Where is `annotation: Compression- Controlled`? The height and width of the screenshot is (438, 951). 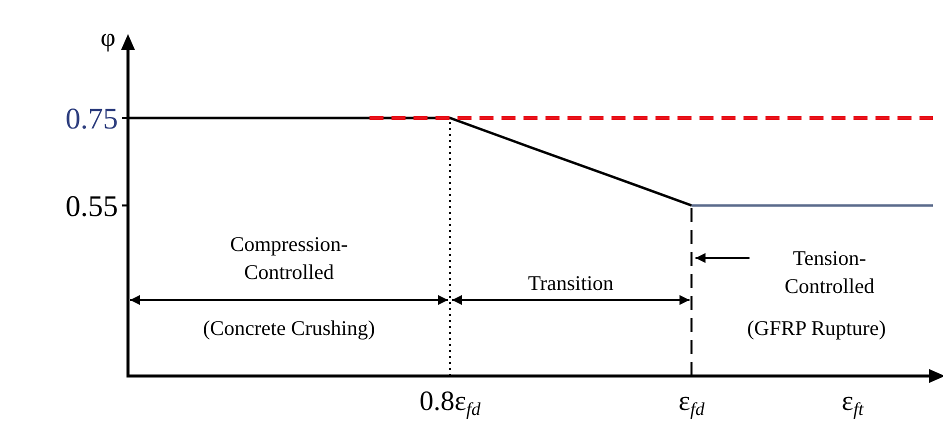 annotation: Compression- Controlled is located at coordinates (289, 258).